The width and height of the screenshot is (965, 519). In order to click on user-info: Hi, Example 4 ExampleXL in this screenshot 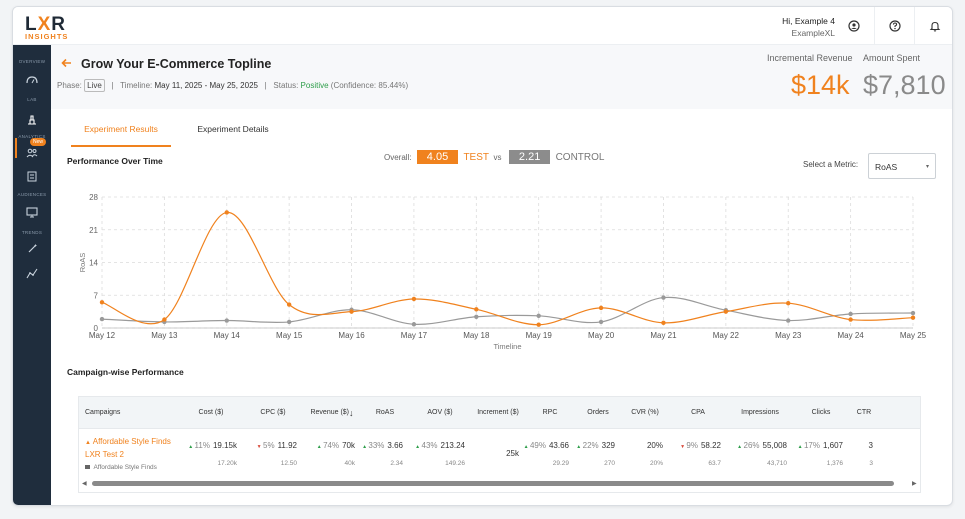, I will do `click(808, 27)`.